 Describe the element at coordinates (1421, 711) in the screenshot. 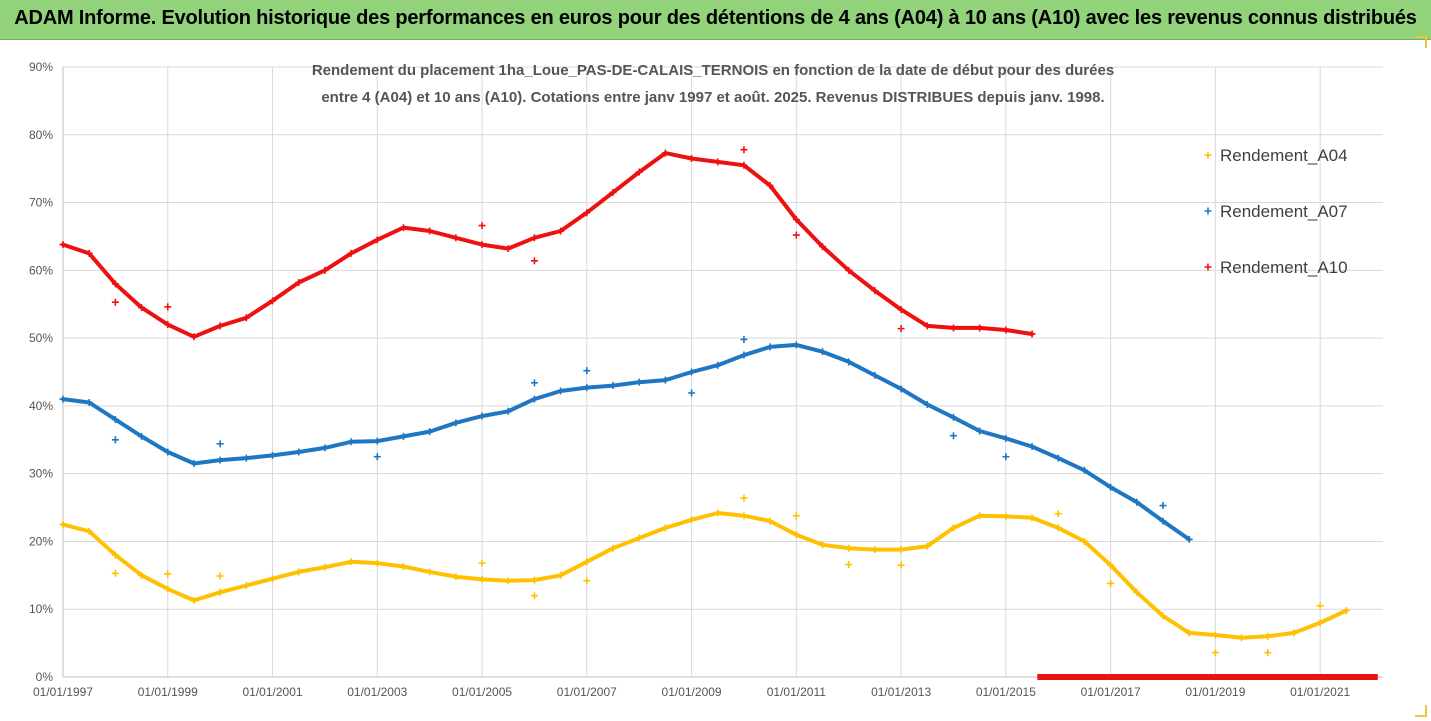

I see `frame-corner-bottom-right` at that location.